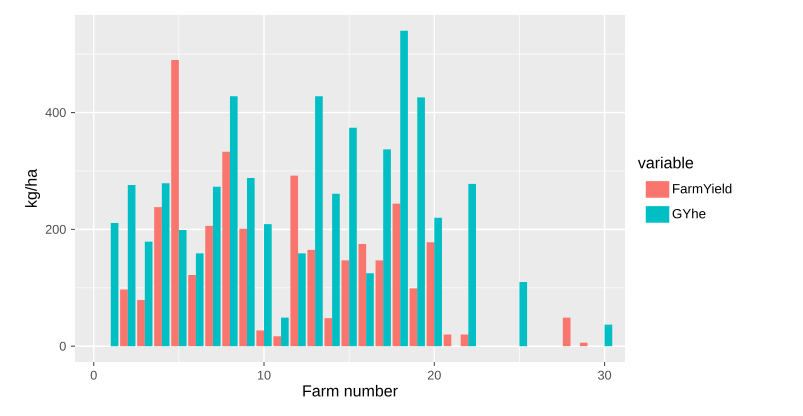 The image size is (803, 416). I want to click on y-tick-label: 200, so click(56, 229).